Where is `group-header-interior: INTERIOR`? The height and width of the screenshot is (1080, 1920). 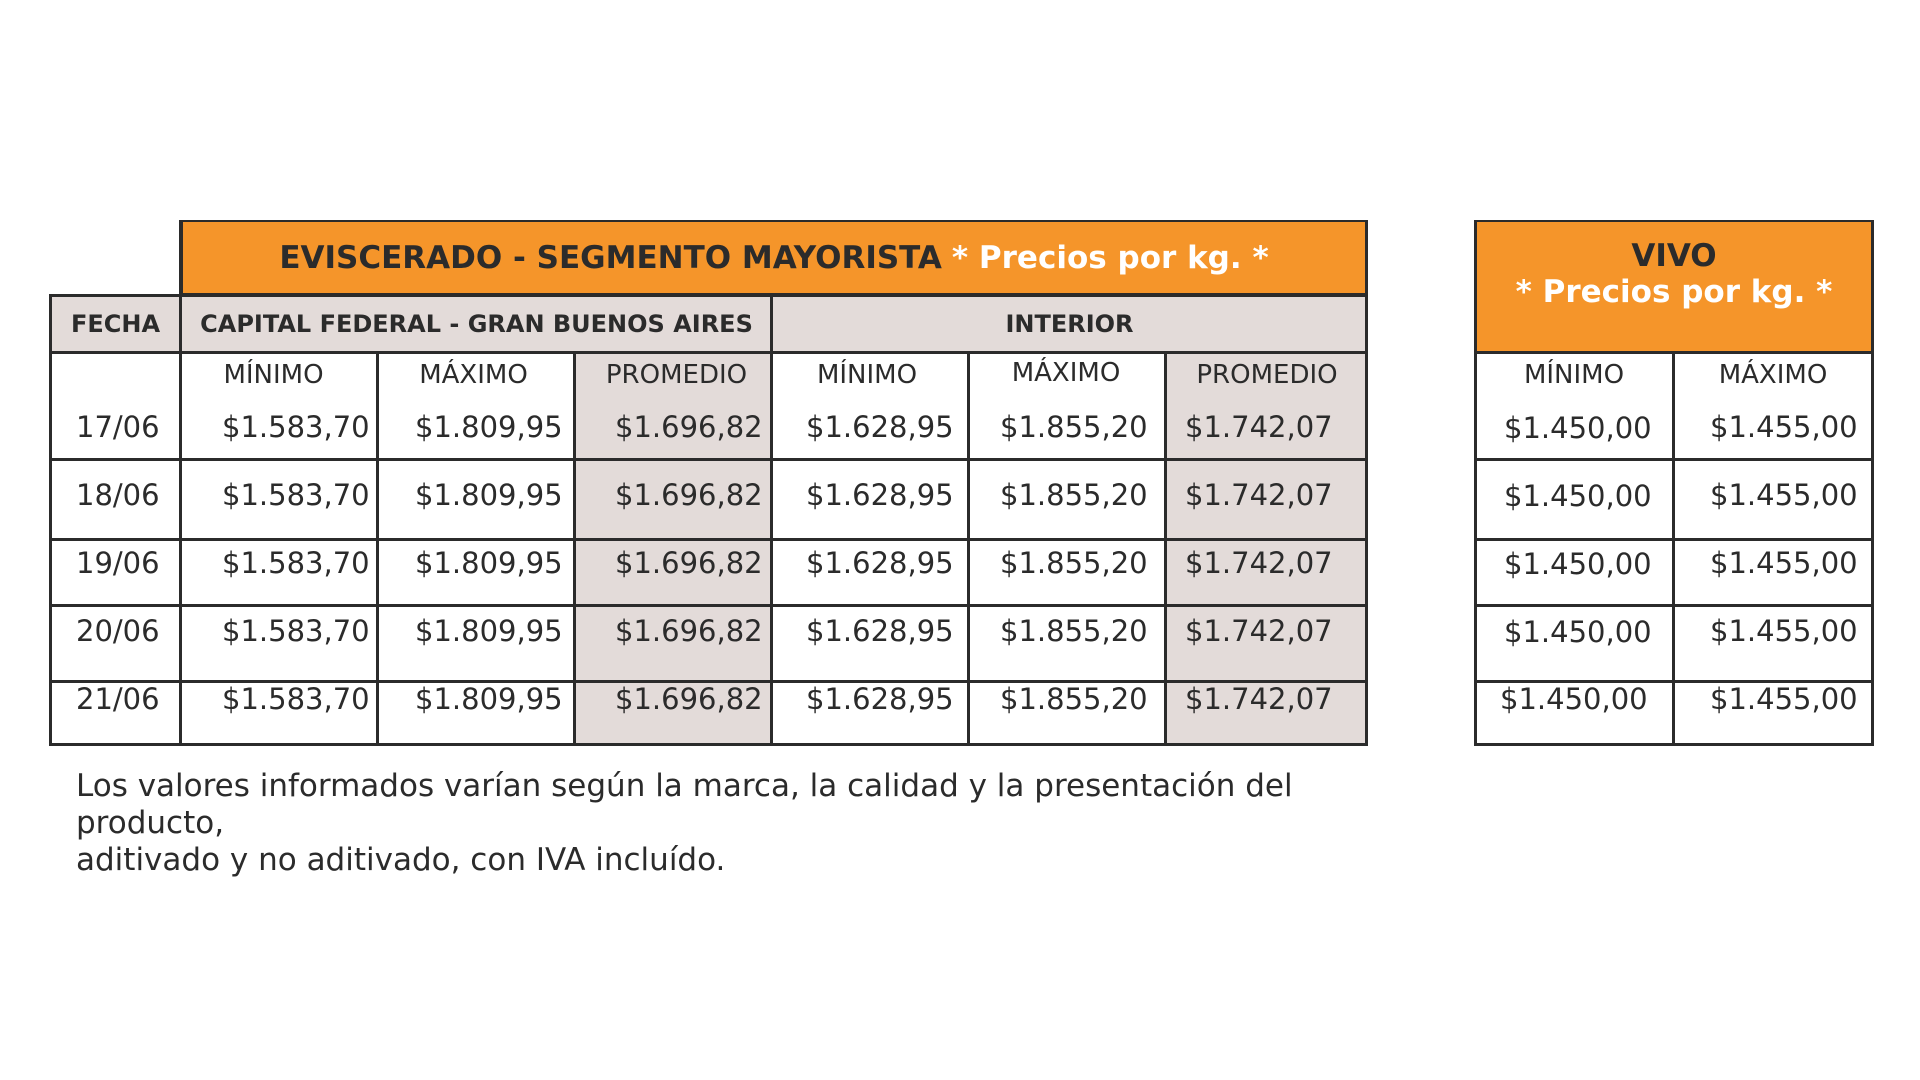
group-header-interior: INTERIOR is located at coordinates (1069, 324).